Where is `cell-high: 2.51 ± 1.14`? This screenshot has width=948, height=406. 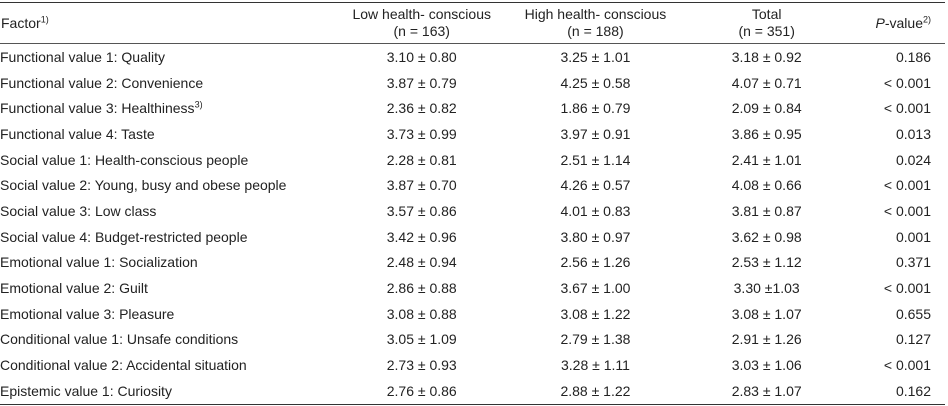
cell-high: 2.51 ± 1.14 is located at coordinates (596, 160).